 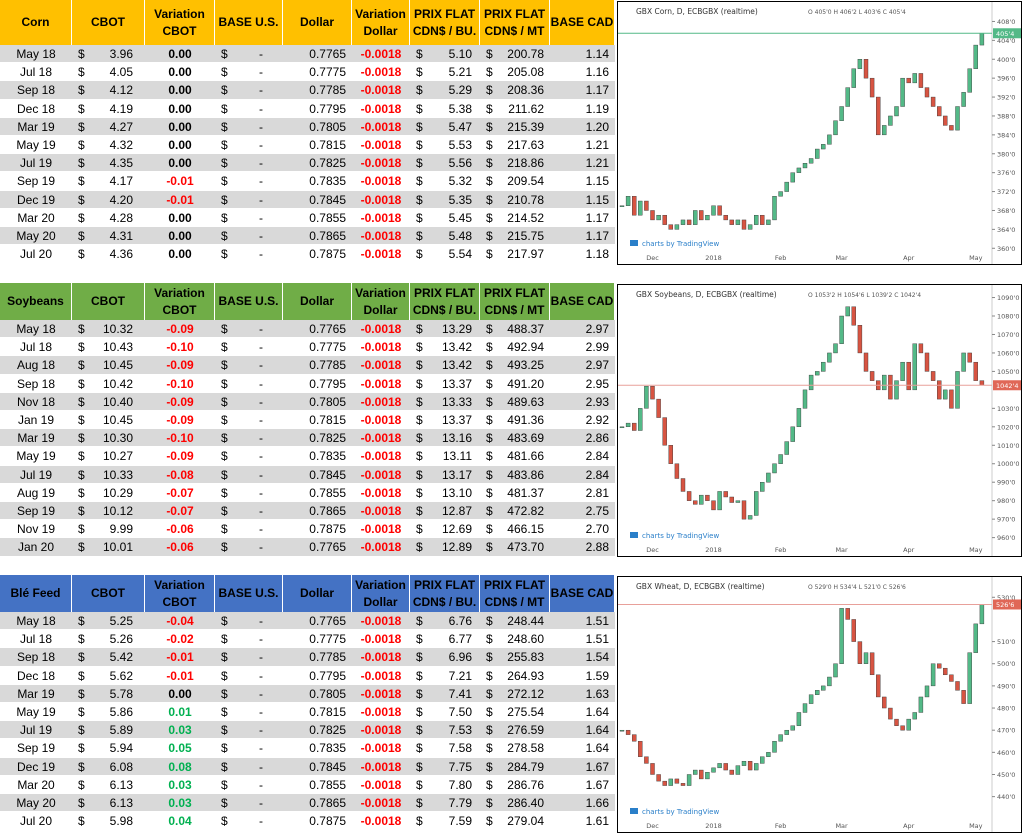 What do you see at coordinates (327, 145) in the screenshot?
I see `cell-value: 0.7815` at bounding box center [327, 145].